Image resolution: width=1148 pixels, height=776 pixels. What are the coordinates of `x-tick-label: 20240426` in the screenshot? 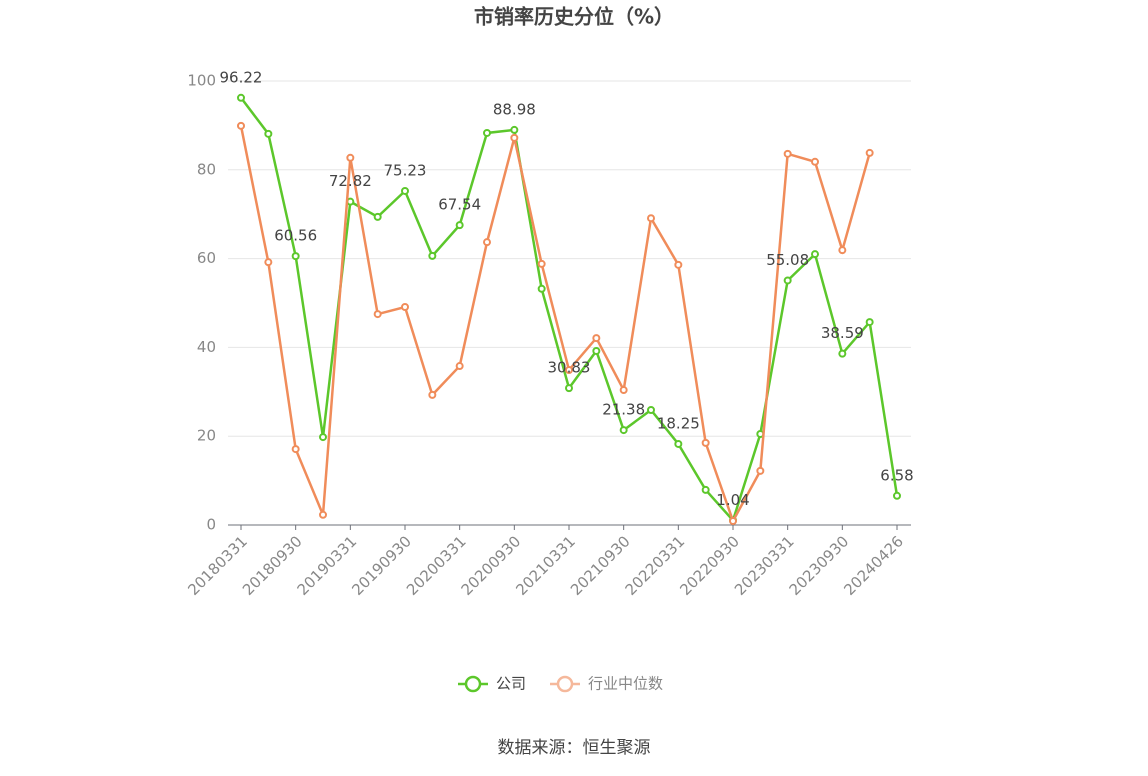 It's located at (873, 565).